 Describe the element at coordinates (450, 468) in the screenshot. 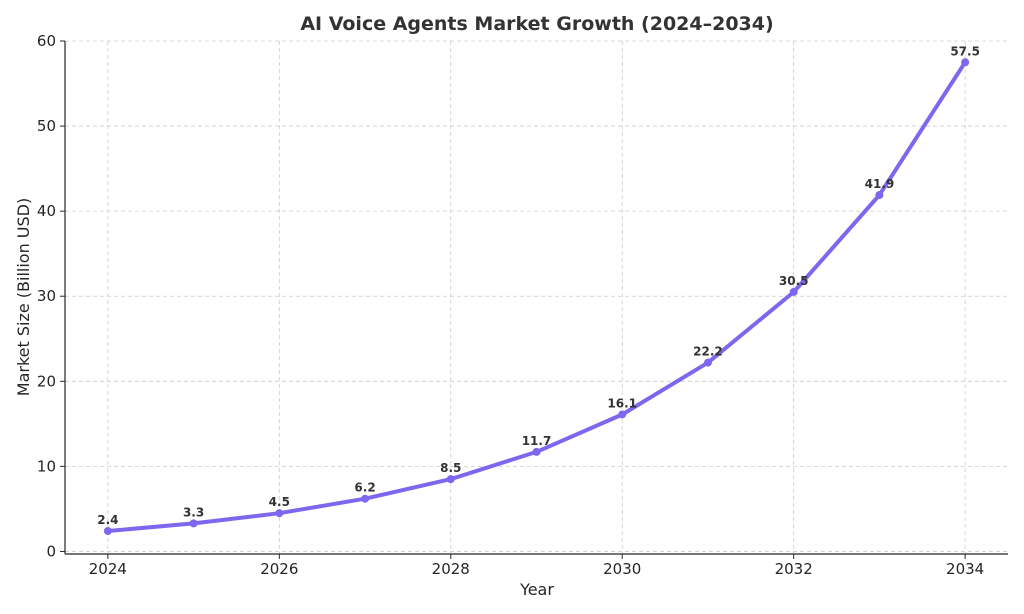

I see `data-label: 8.5` at that location.